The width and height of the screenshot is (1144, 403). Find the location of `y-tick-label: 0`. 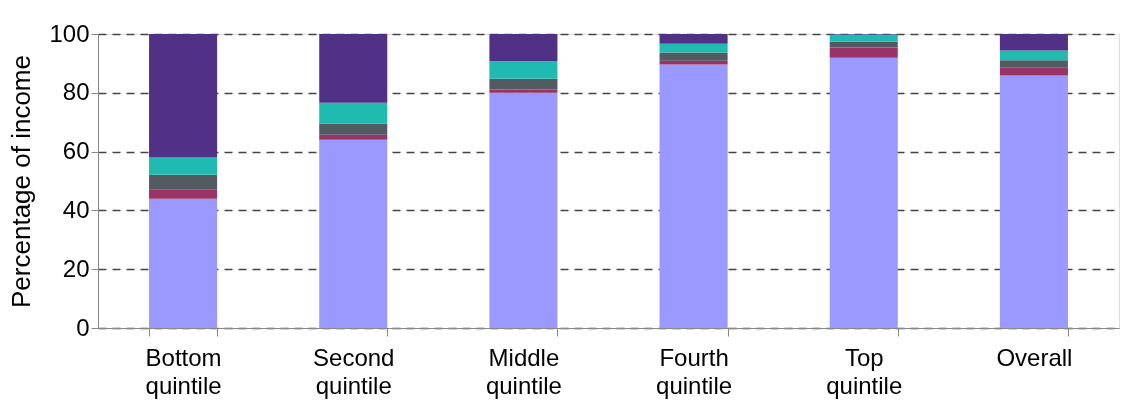

y-tick-label: 0 is located at coordinates (83, 327).